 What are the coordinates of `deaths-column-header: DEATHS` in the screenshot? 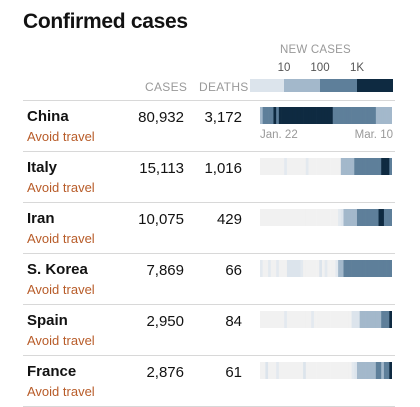 It's located at (224, 87).